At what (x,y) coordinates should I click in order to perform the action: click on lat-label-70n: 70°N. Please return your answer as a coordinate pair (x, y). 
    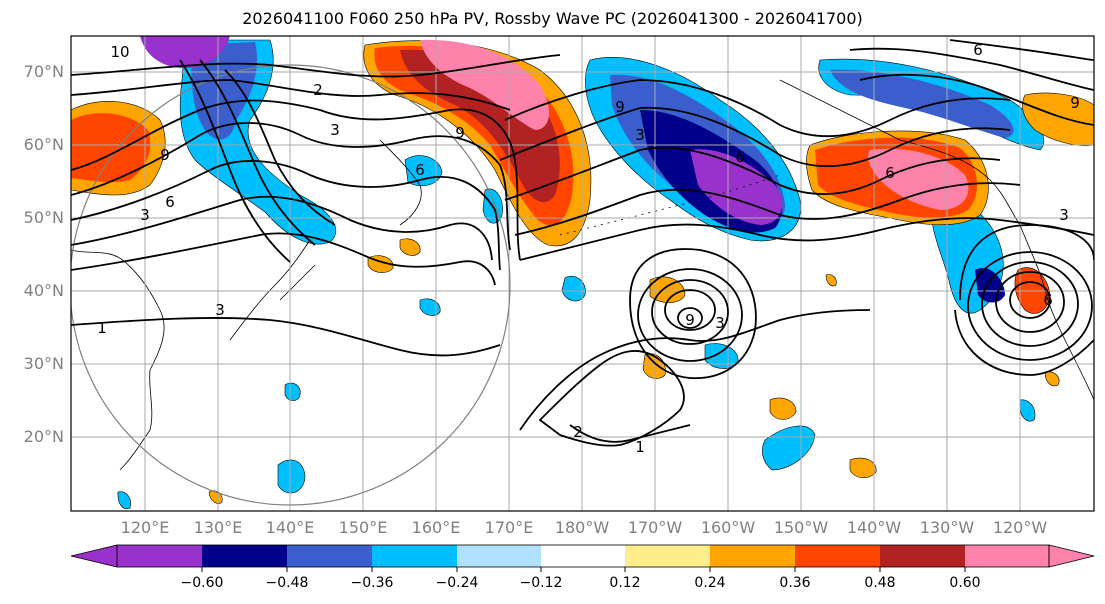
    Looking at the image, I should click on (43, 71).